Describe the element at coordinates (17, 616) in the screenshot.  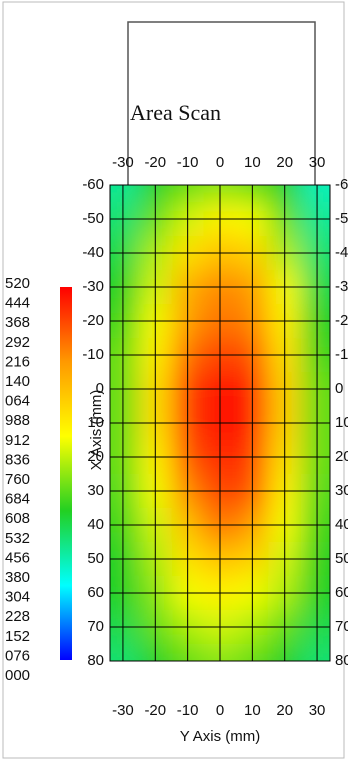
I see `colorbar-label: 228` at that location.